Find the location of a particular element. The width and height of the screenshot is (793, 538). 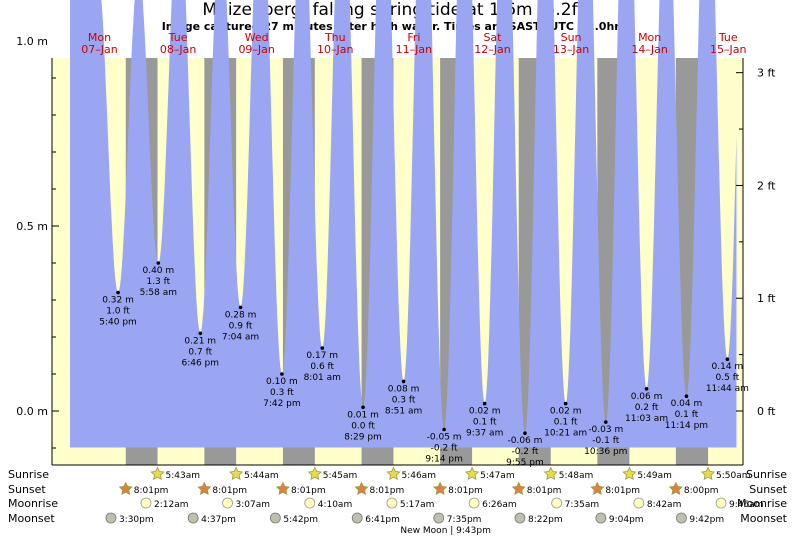

day-date: 10–Jan is located at coordinates (335, 49).